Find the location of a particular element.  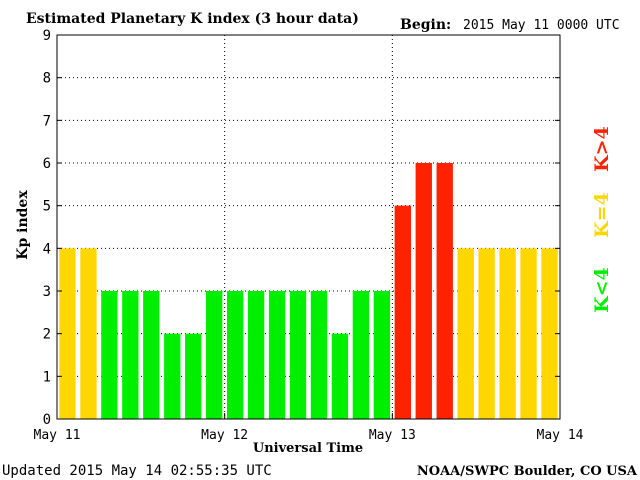

y-axis-label: Kp index is located at coordinates (23, 225).